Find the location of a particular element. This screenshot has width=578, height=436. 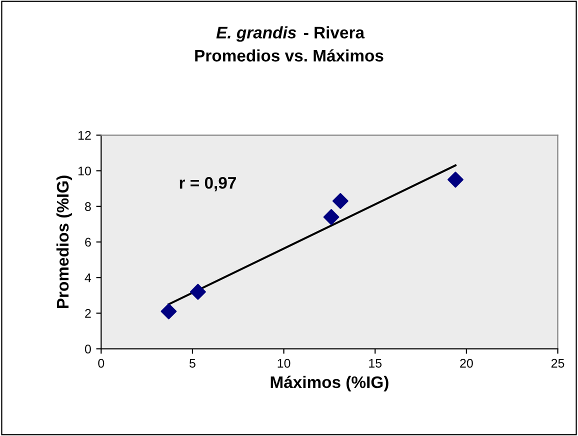

y-tick-label: 4 is located at coordinates (88, 278).